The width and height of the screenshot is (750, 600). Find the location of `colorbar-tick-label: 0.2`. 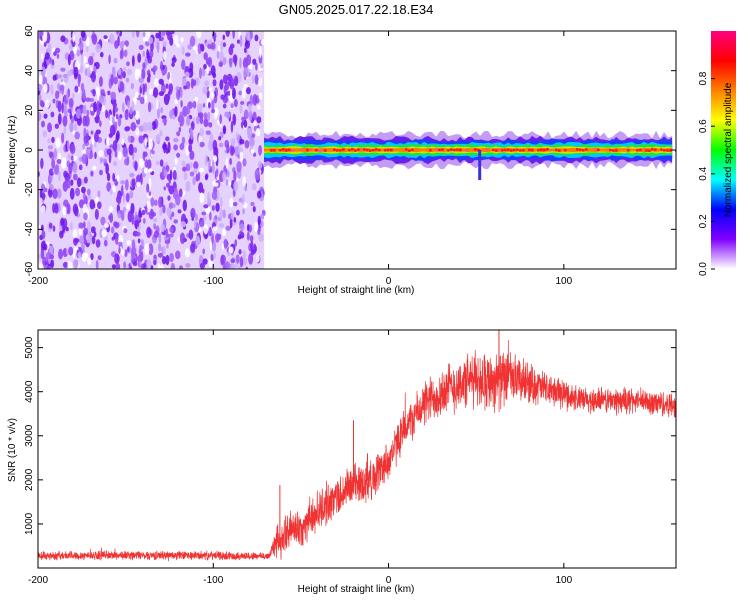

colorbar-tick-label: 0.2 is located at coordinates (703, 221).